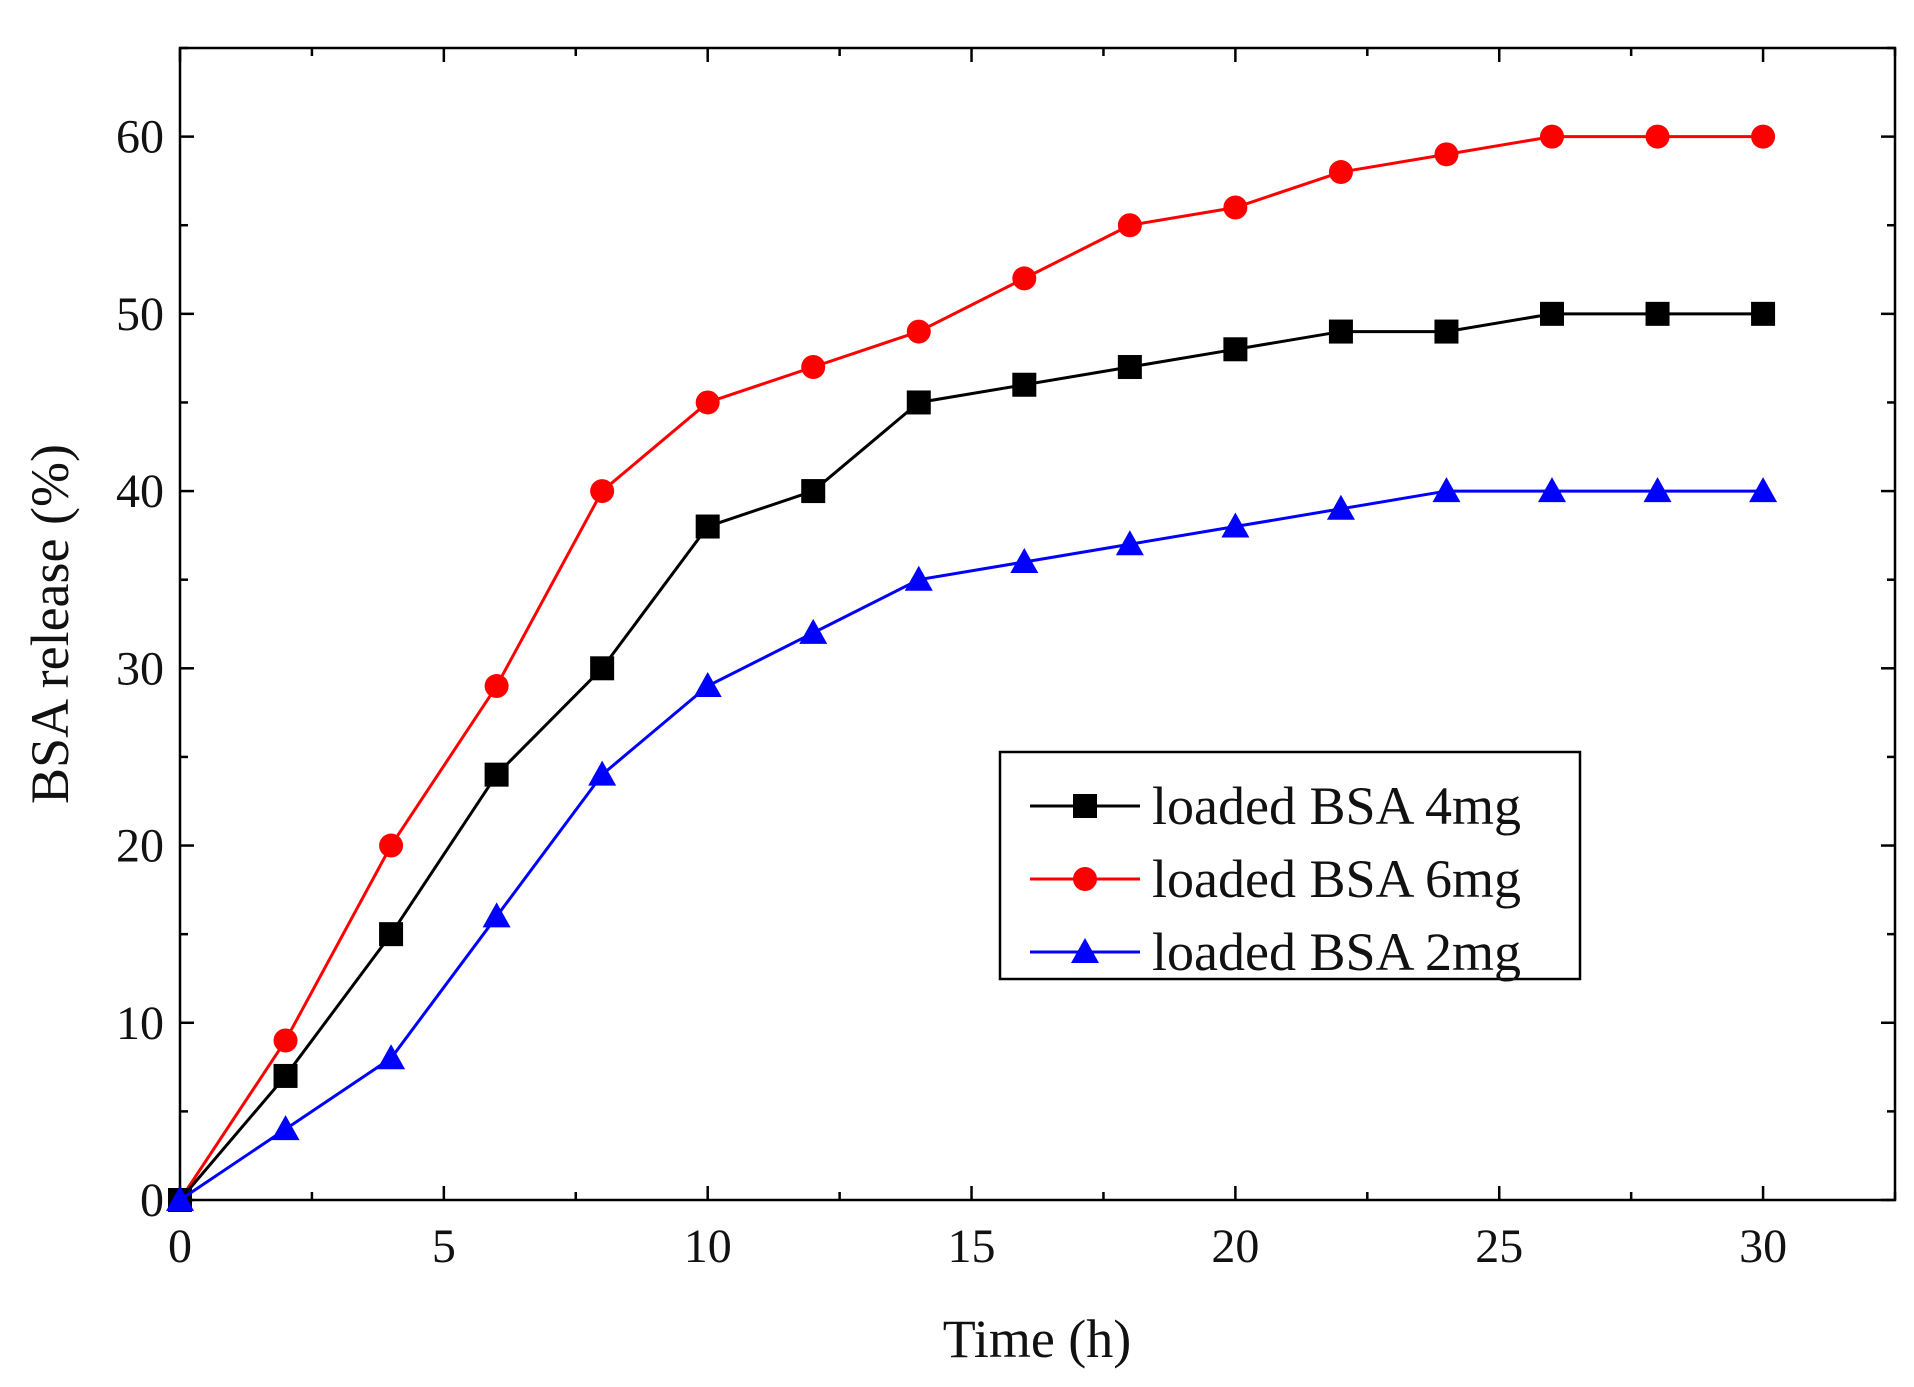 The height and width of the screenshot is (1387, 1914). Describe the element at coordinates (140, 668) in the screenshot. I see `y-tick-label: 30` at that location.